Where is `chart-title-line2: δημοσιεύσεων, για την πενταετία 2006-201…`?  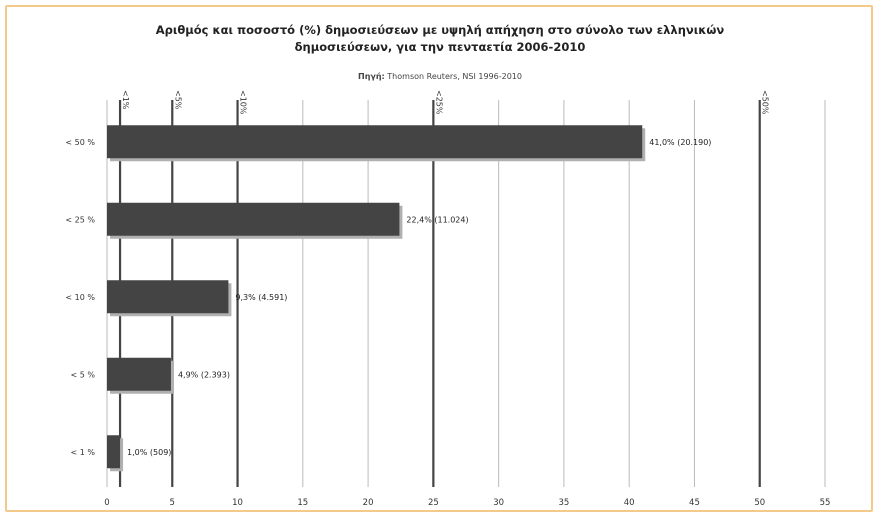 chart-title-line2: δημοσιεύσεων, για την πενταετία 2006-201… is located at coordinates (440, 47).